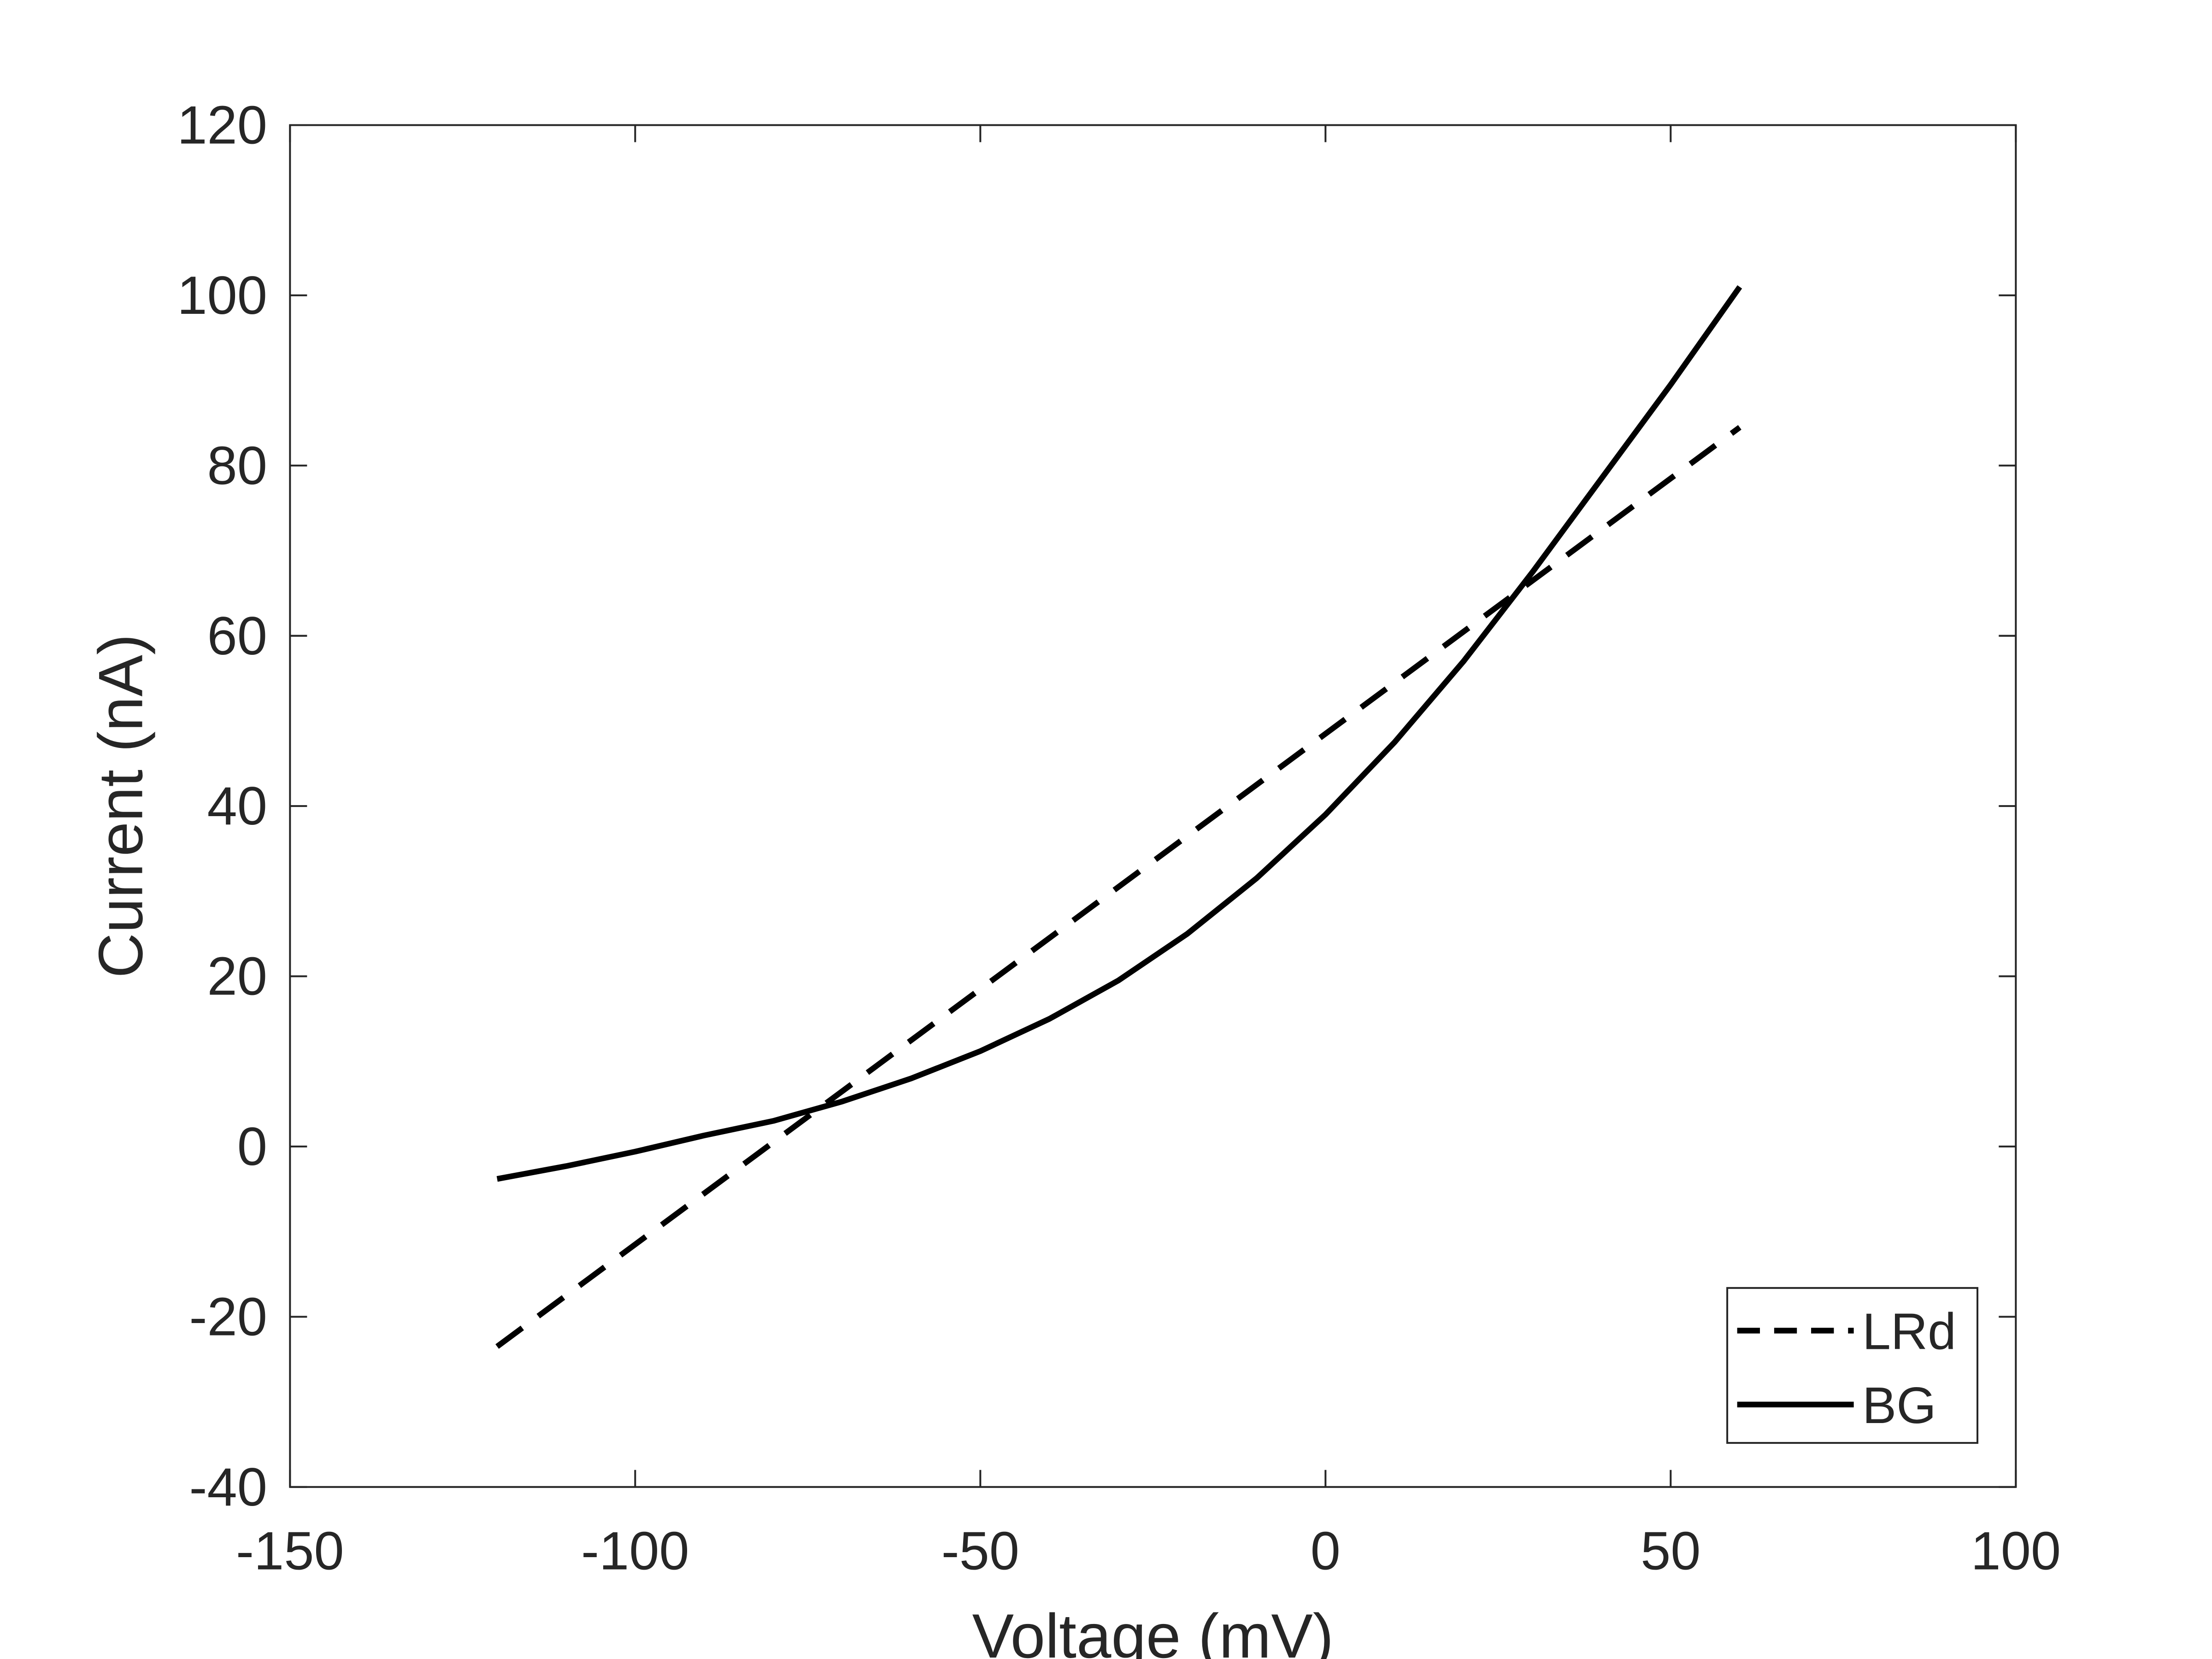 The image size is (2212, 1659). I want to click on y-tick-label: 120, so click(222, 125).